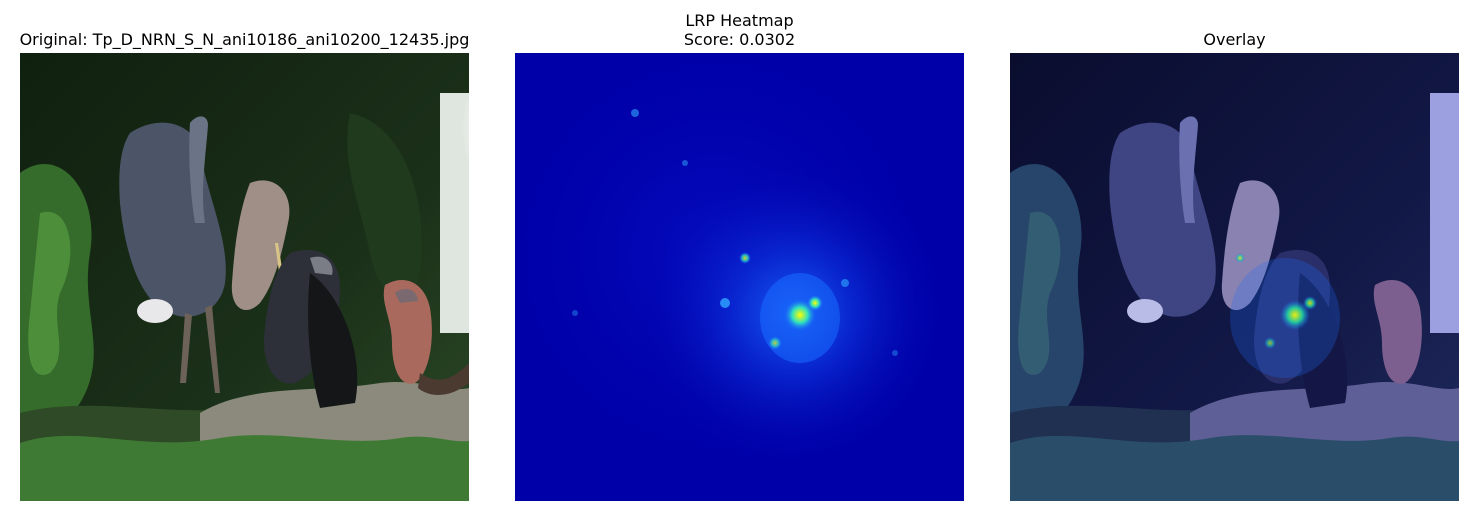 This screenshot has height=511, width=1467. I want to click on overlay-title-text: Overlay, so click(1234, 39).